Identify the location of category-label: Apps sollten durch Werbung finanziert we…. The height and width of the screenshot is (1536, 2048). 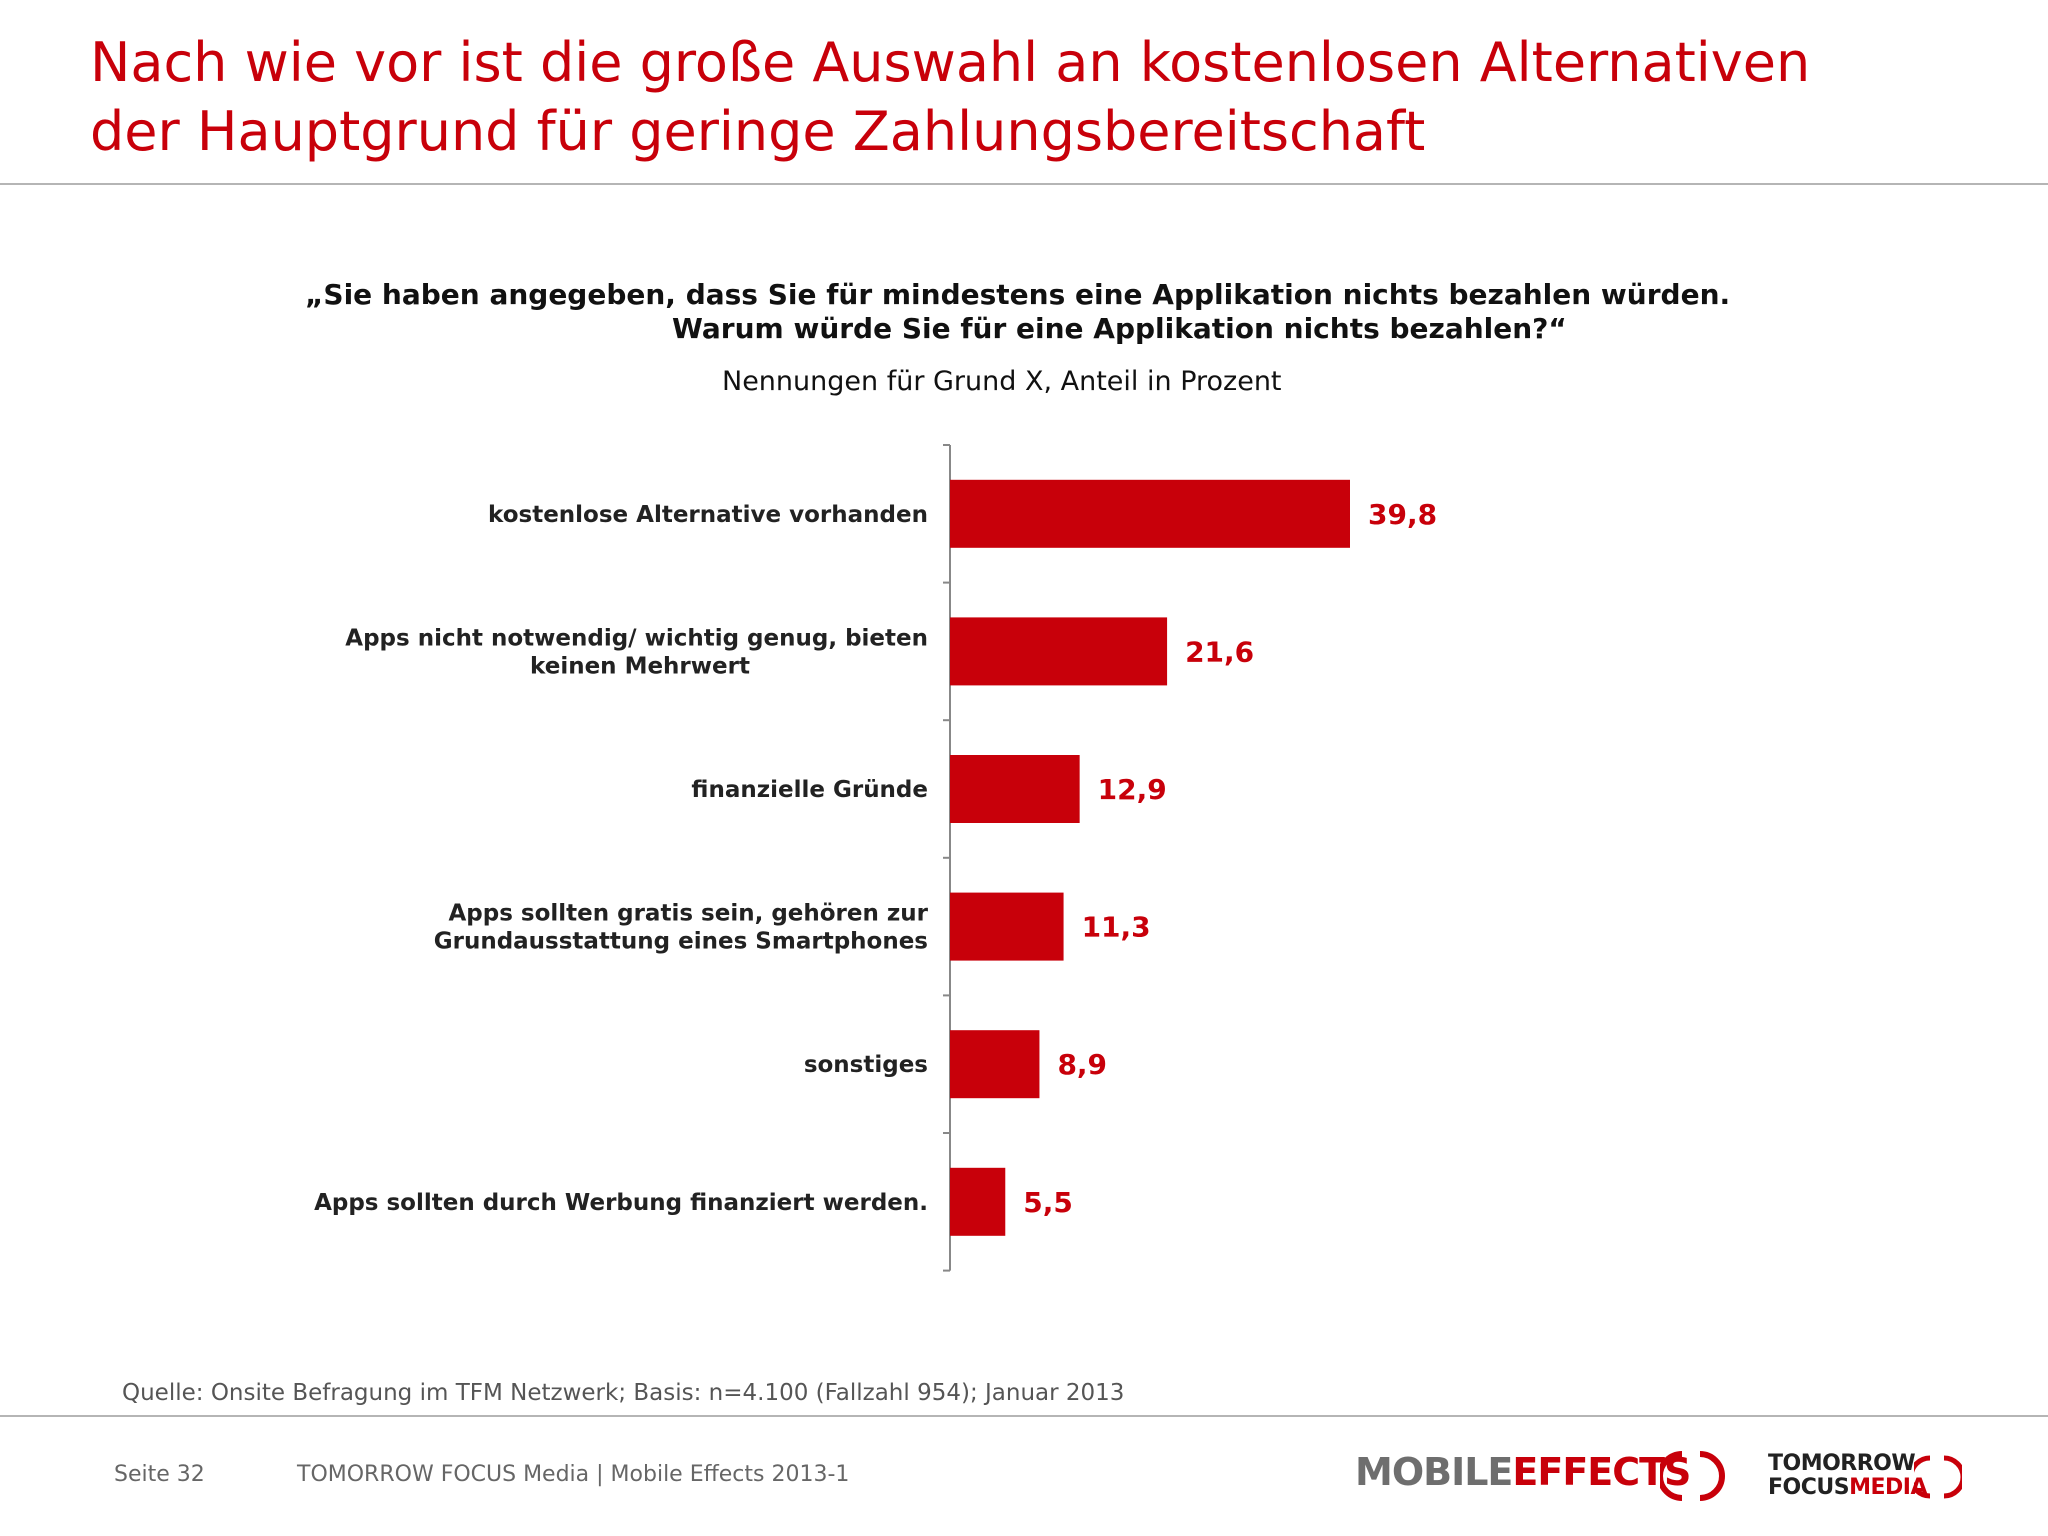
(621, 1203).